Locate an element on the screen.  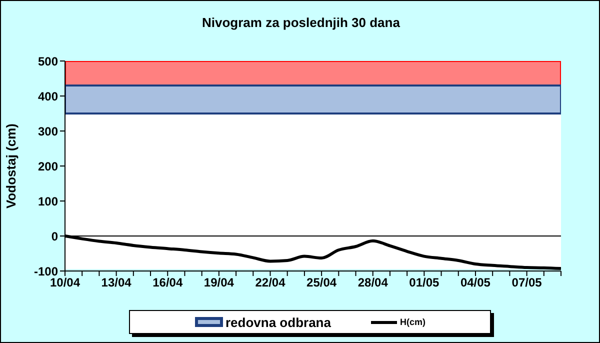
x-tick-label: 19/04 is located at coordinates (219, 283).